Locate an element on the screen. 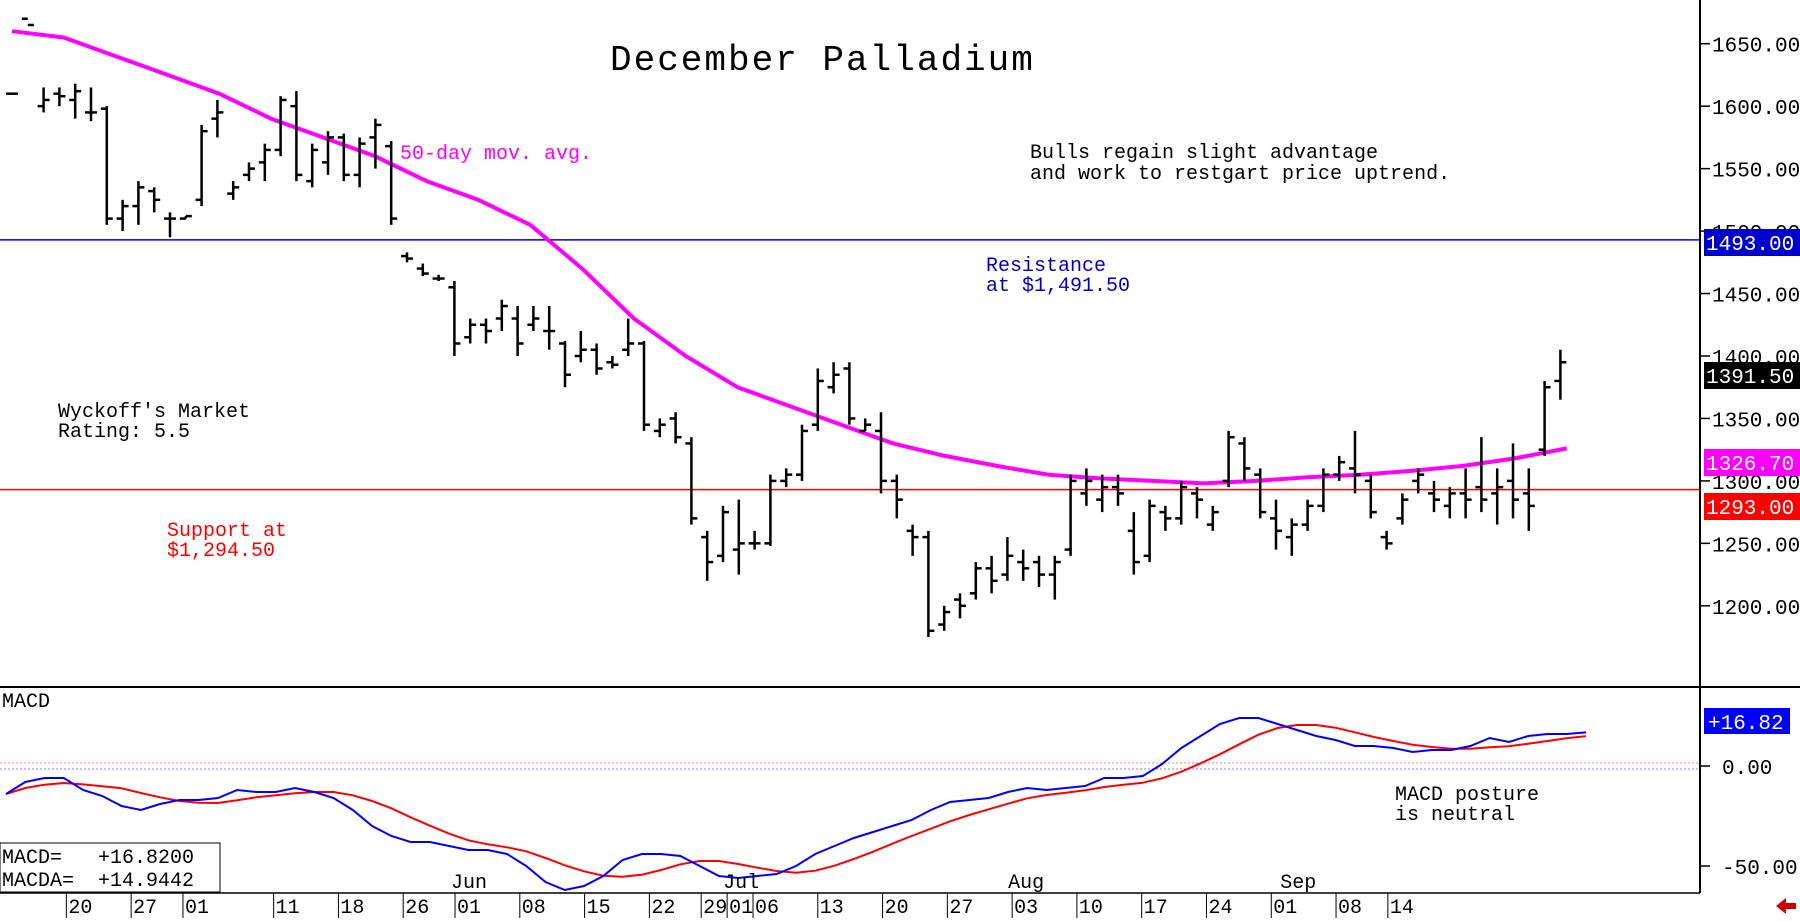 The height and width of the screenshot is (921, 1800). price-tick-label: 1600.00 is located at coordinates (1756, 109).